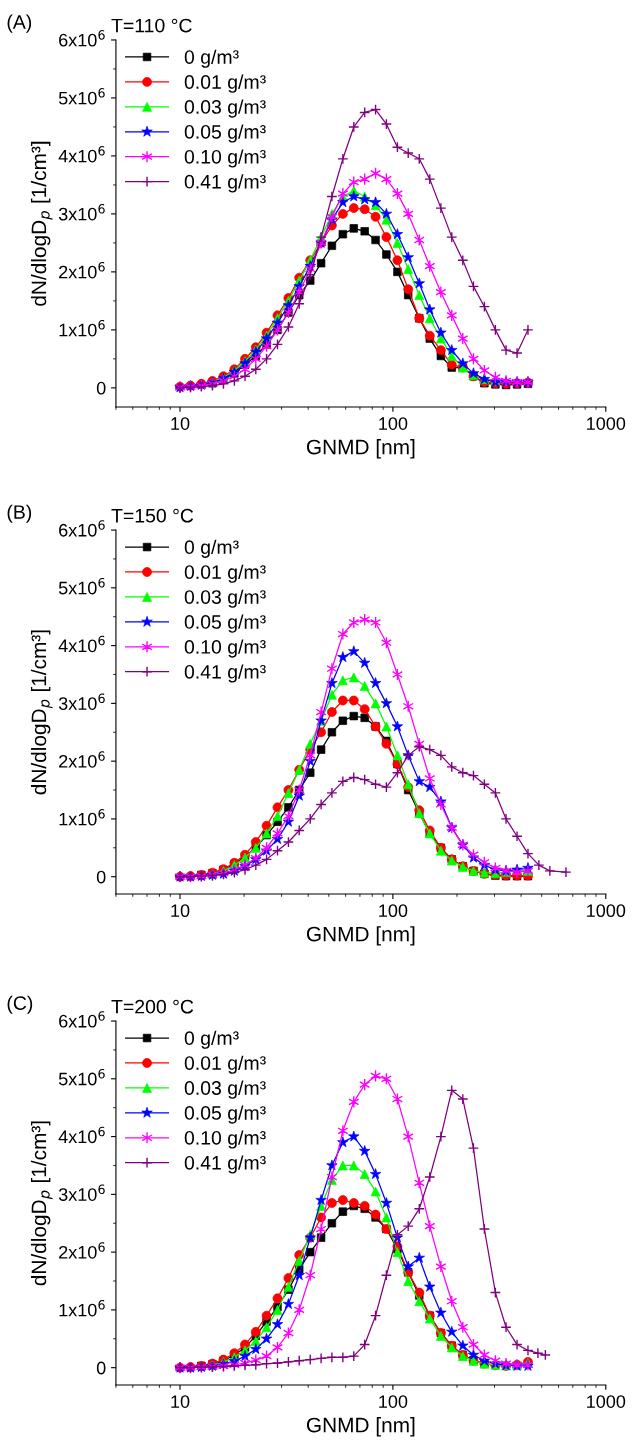 The height and width of the screenshot is (1453, 637). What do you see at coordinates (151, 25) in the screenshot?
I see `chart-title: T=110 °C` at bounding box center [151, 25].